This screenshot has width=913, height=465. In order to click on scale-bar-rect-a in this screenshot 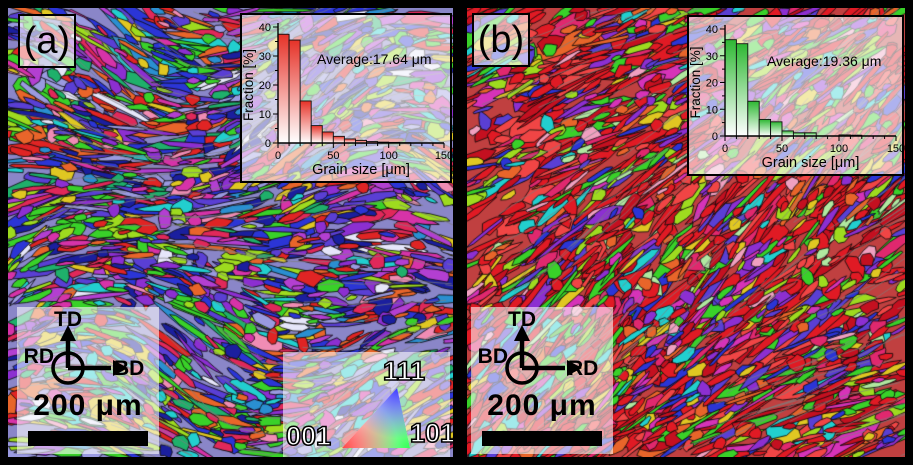, I will do `click(88, 438)`.